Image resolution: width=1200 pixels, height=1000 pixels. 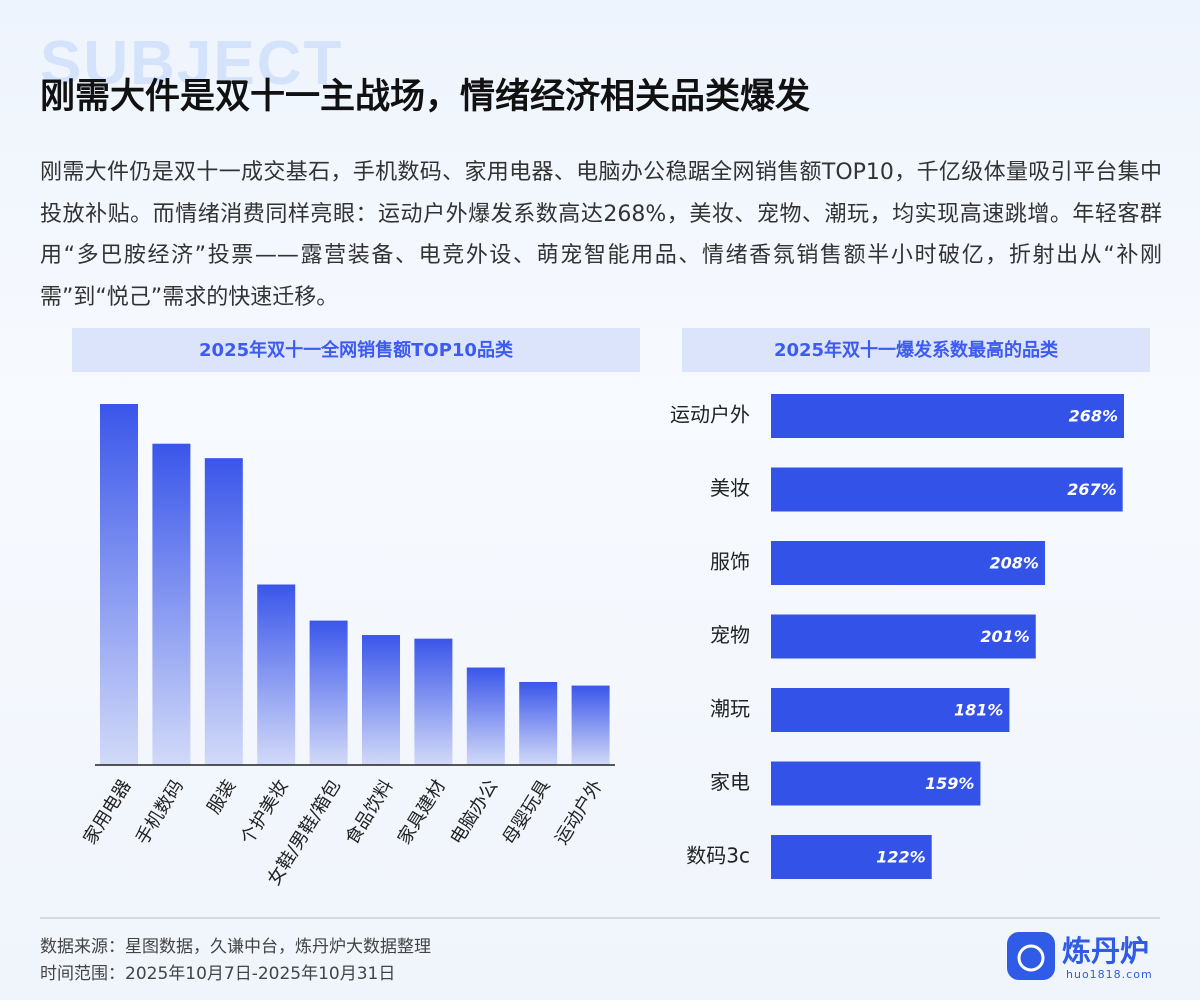 What do you see at coordinates (160, 812) in the screenshot?
I see `x-tick-label: 手机数码` at bounding box center [160, 812].